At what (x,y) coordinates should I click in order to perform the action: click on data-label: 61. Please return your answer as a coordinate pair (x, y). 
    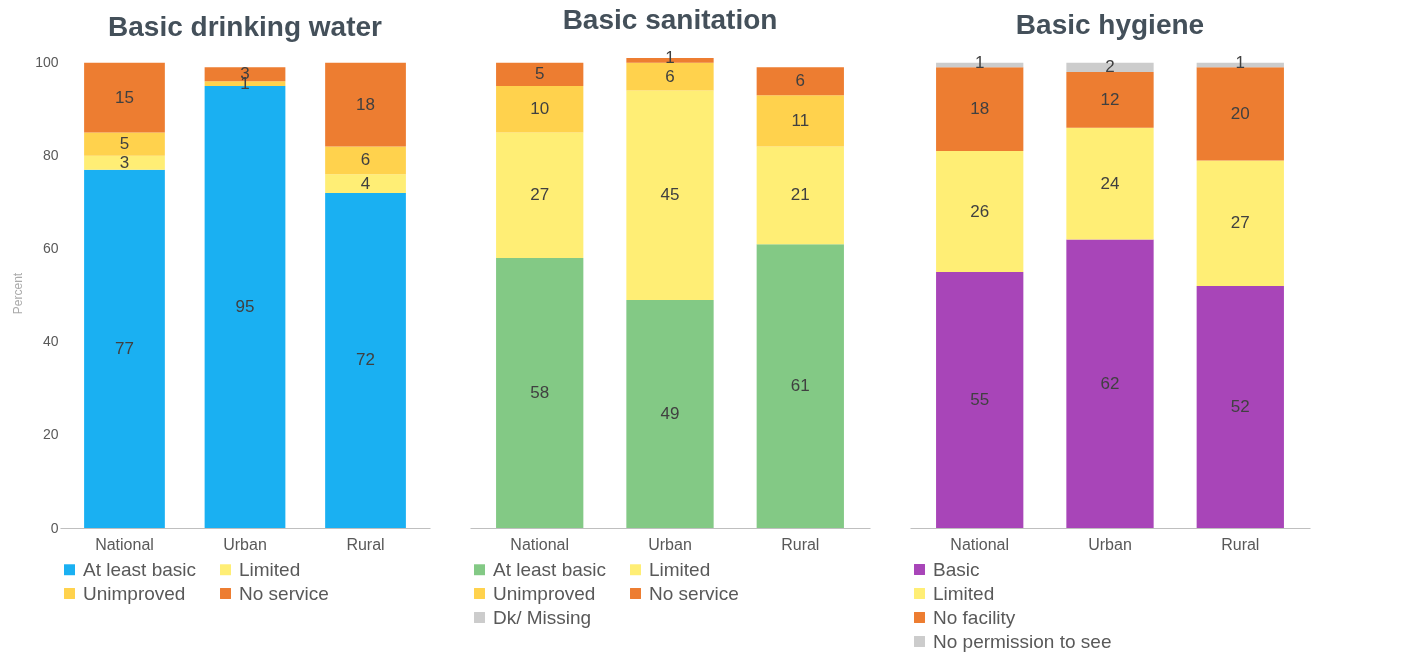
    Looking at the image, I should click on (800, 386).